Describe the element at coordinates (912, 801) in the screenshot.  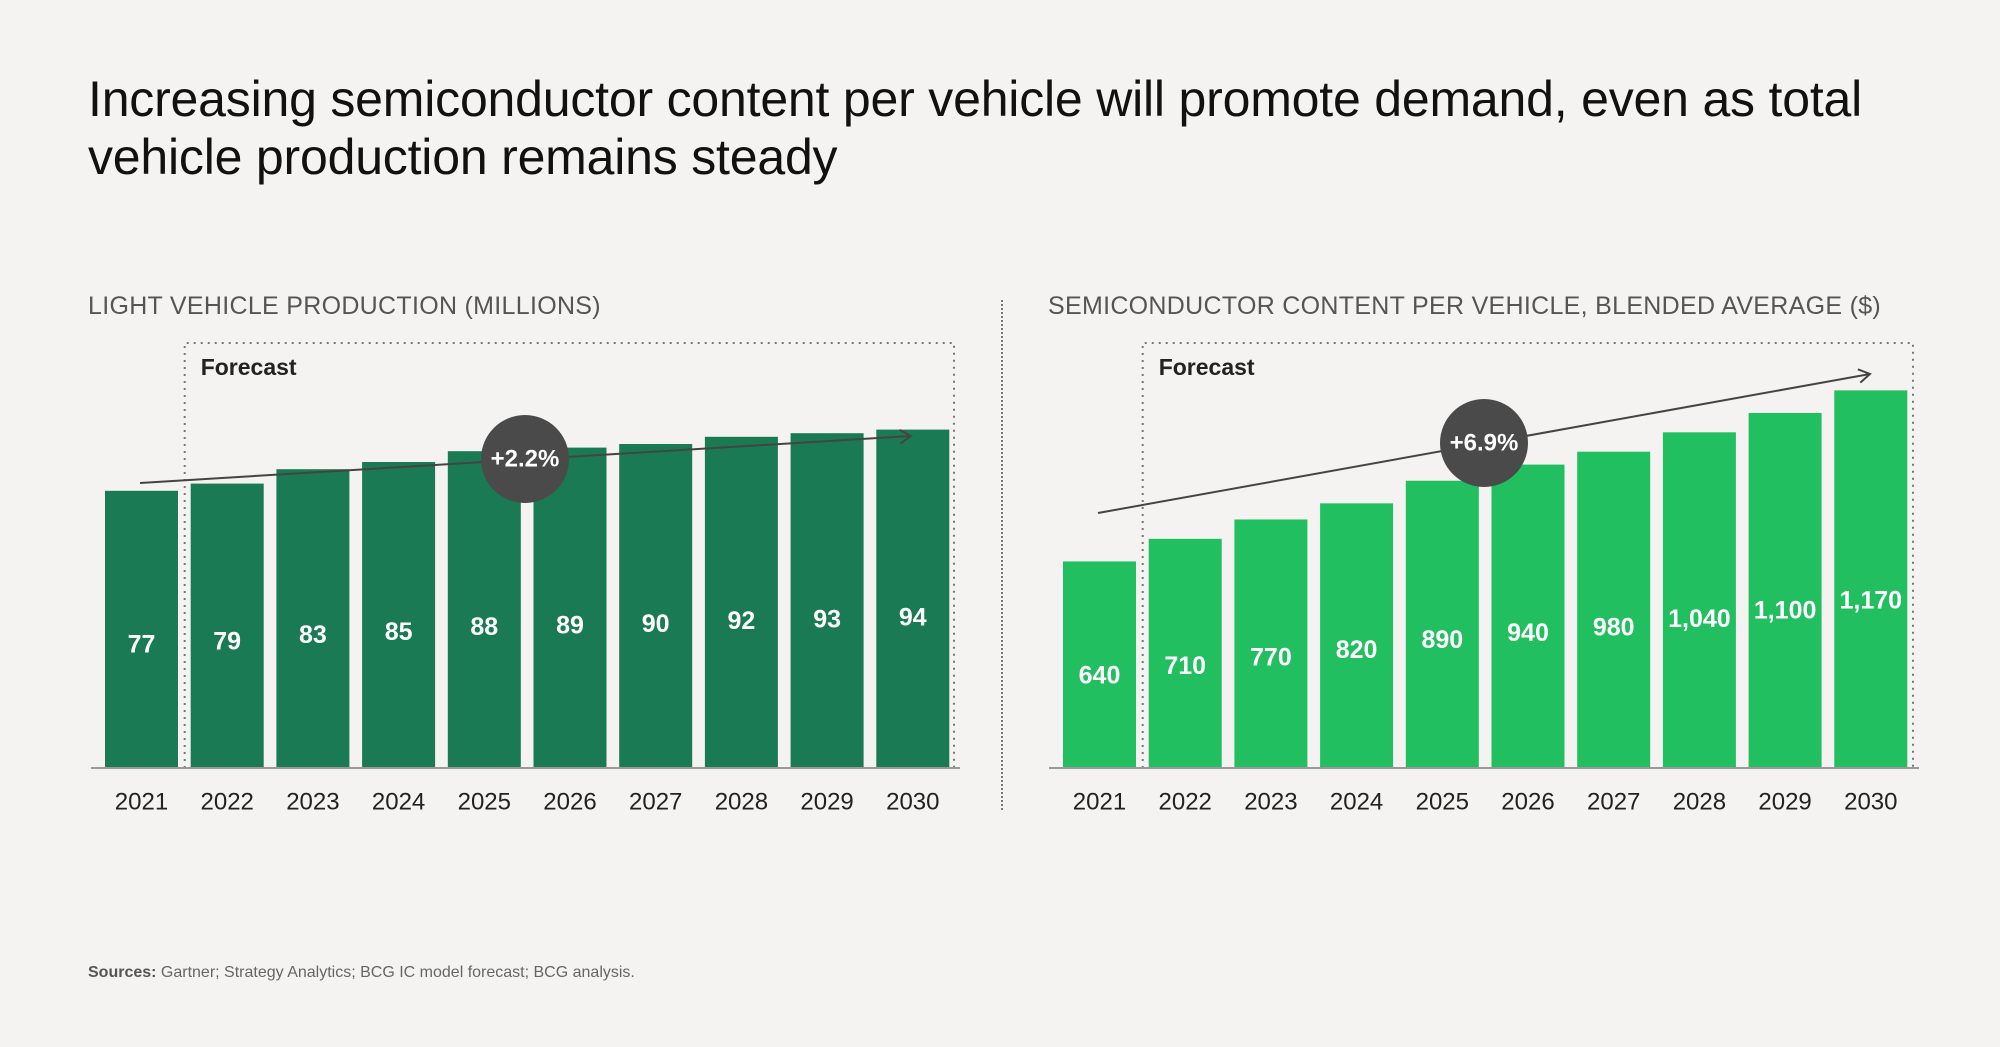
I see `production-tick-label-2030: 2030` at that location.